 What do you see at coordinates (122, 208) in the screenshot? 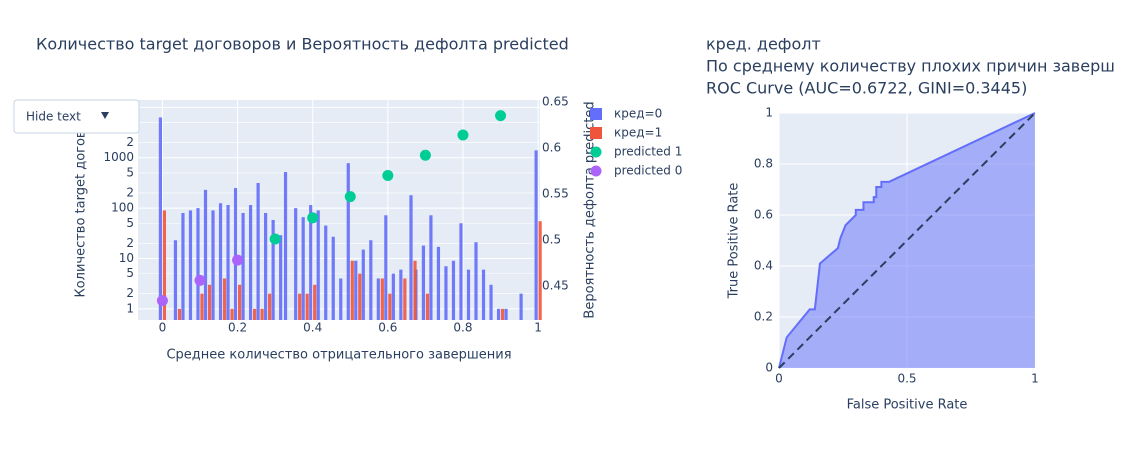
I see `y-tick-label: 100` at bounding box center [122, 208].